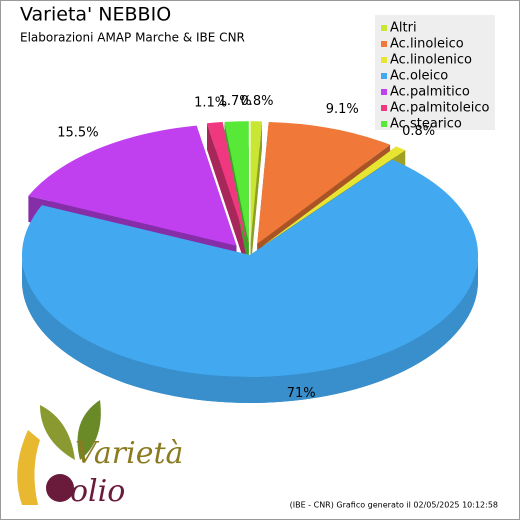  I want to click on legend-label: Altri, so click(403, 28).